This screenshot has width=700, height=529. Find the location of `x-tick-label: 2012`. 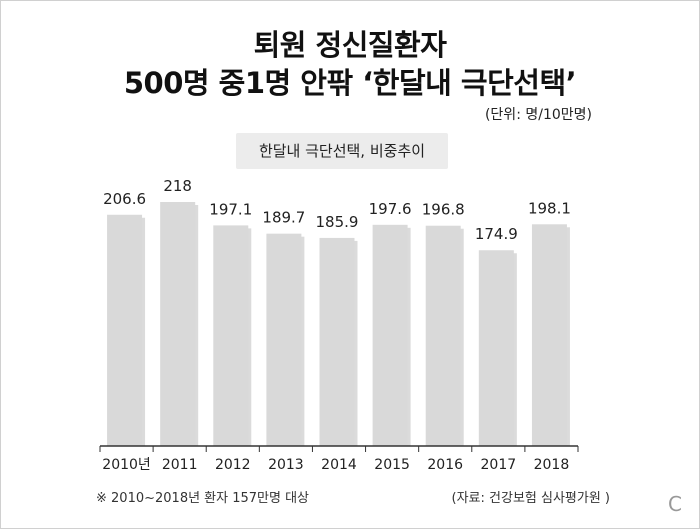

x-tick-label: 2012 is located at coordinates (233, 465).